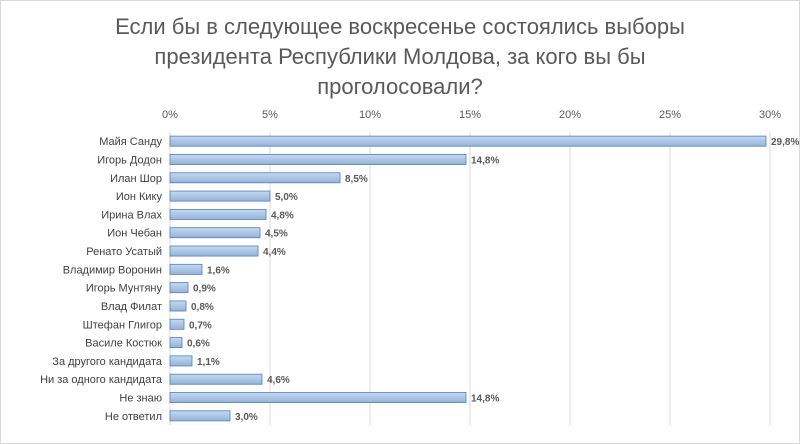 Image resolution: width=800 pixels, height=444 pixels. Describe the element at coordinates (134, 234) in the screenshot. I see `category-label: Ион Чебан` at that location.